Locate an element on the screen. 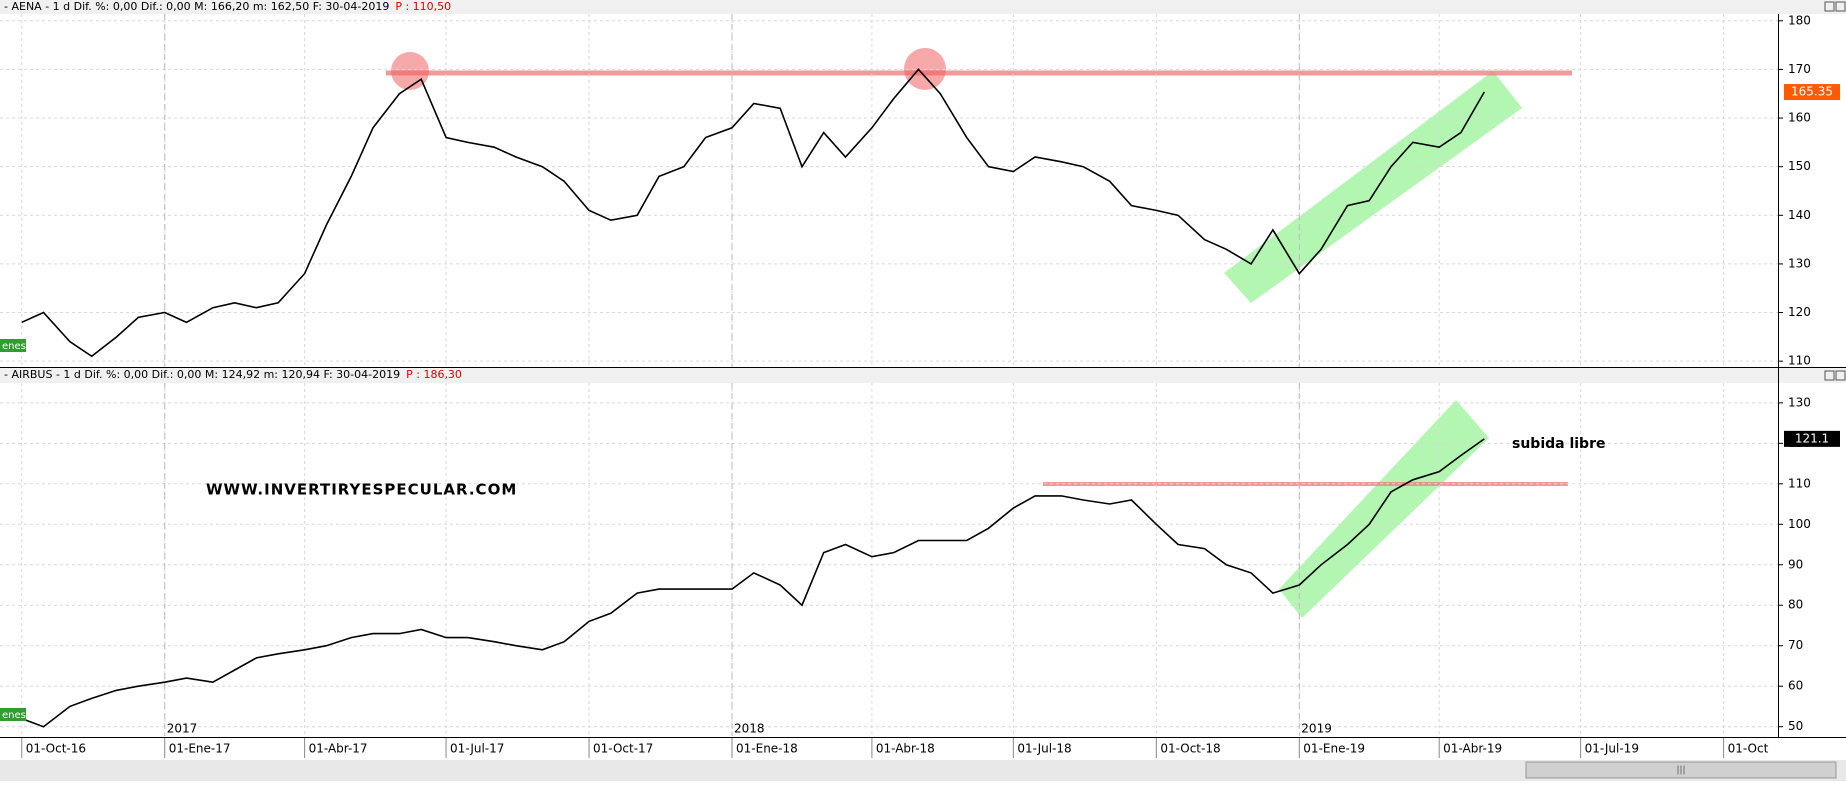 This screenshot has width=1846, height=785. annotation: subida libre is located at coordinates (1558, 444).